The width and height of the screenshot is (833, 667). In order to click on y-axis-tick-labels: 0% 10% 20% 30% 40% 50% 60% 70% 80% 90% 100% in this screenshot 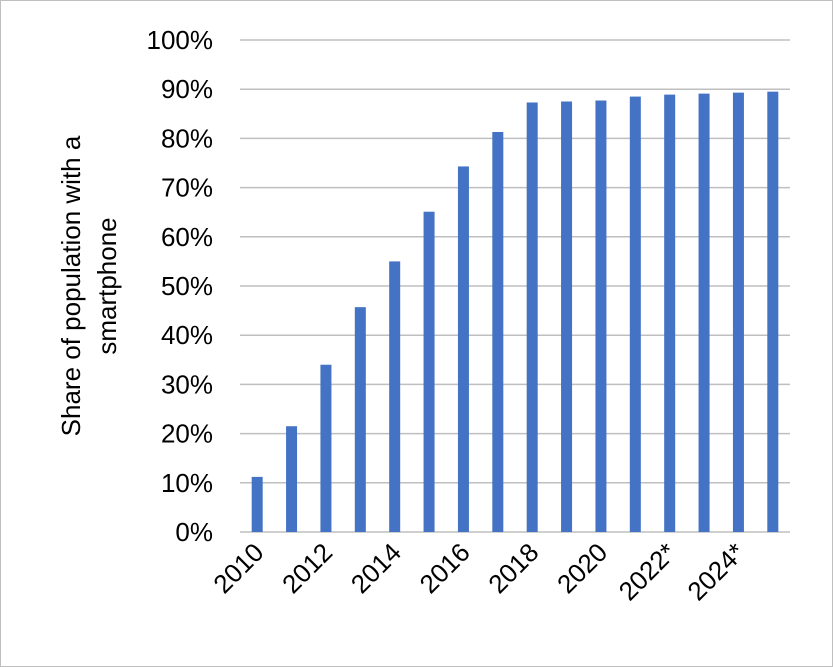, I will do `click(180, 286)`.